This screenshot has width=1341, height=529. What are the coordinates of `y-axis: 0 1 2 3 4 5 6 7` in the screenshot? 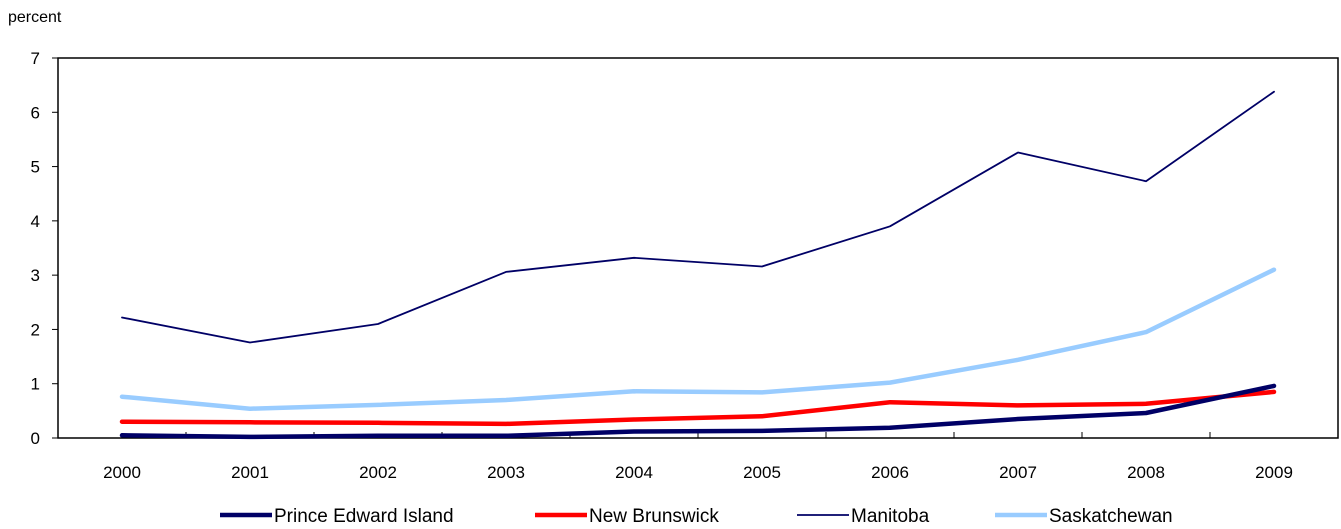 It's located at (44, 248).